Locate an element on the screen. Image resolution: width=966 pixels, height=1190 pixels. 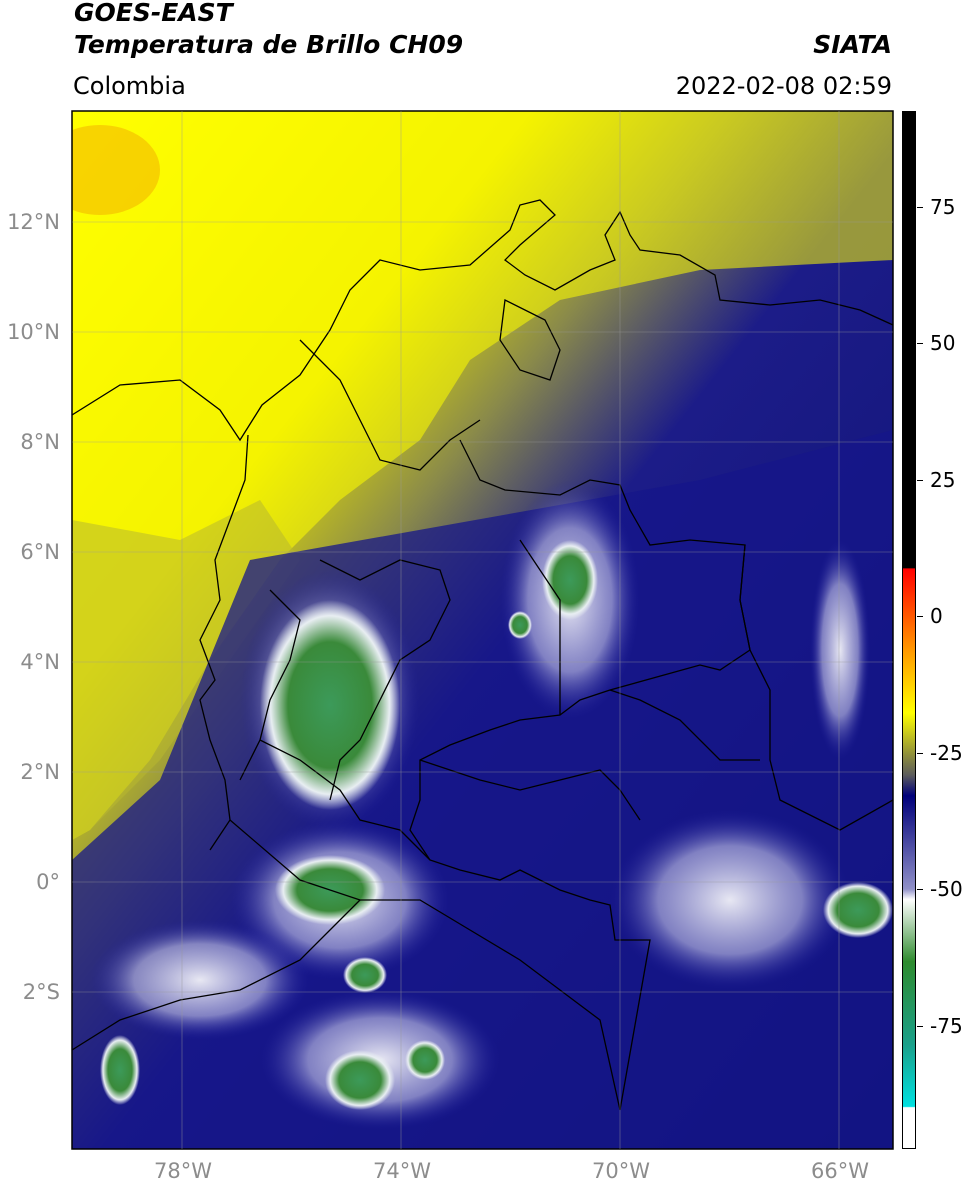
timestamp-label: 2022-02-08 02:59 is located at coordinates (783, 86).